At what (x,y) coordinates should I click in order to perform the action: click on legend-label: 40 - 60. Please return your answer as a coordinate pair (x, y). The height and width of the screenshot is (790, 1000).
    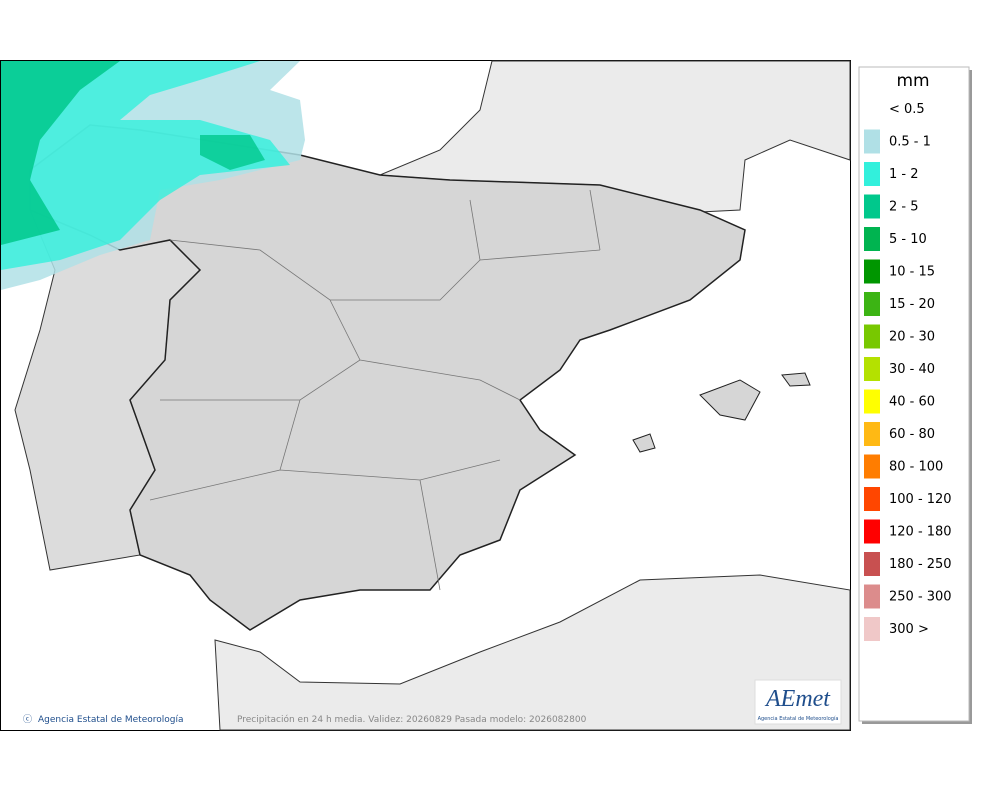
    Looking at the image, I should click on (912, 402).